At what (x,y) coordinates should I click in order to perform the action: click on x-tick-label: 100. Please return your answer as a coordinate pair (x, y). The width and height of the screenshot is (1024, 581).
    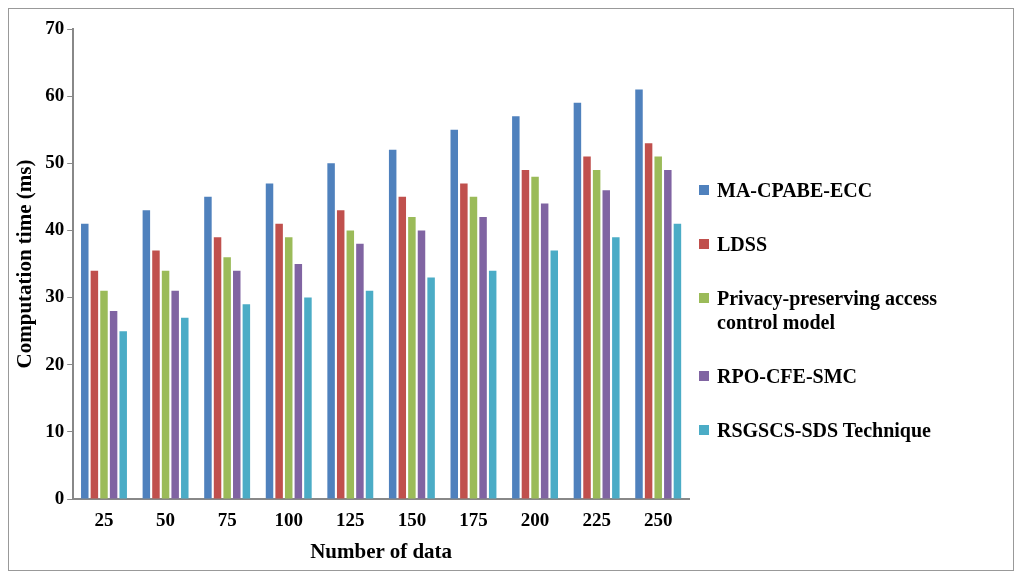
    Looking at the image, I should click on (288, 520).